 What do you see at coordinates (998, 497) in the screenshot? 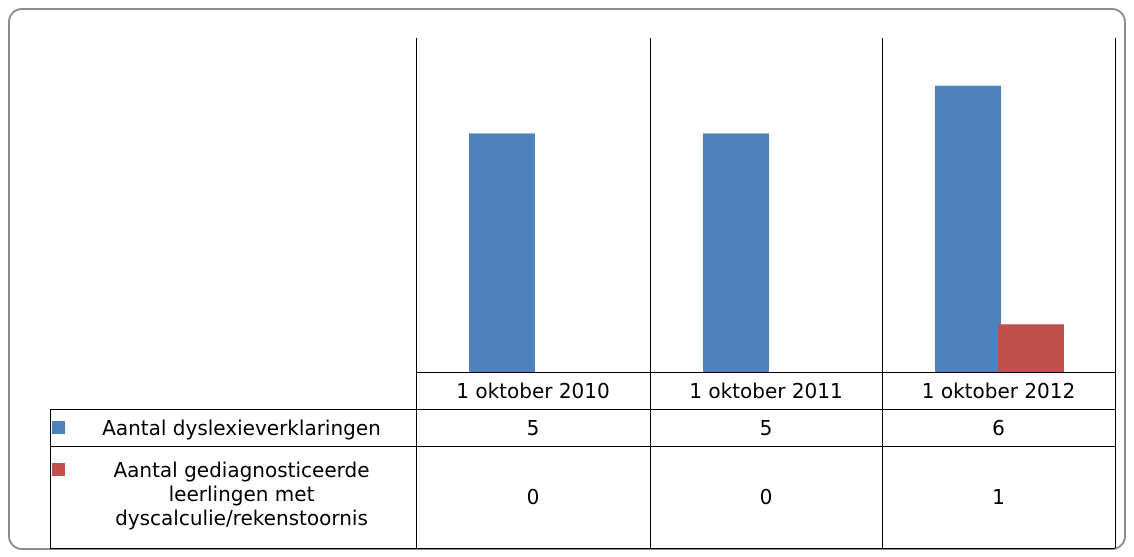
I see `value-cell: 1` at bounding box center [998, 497].